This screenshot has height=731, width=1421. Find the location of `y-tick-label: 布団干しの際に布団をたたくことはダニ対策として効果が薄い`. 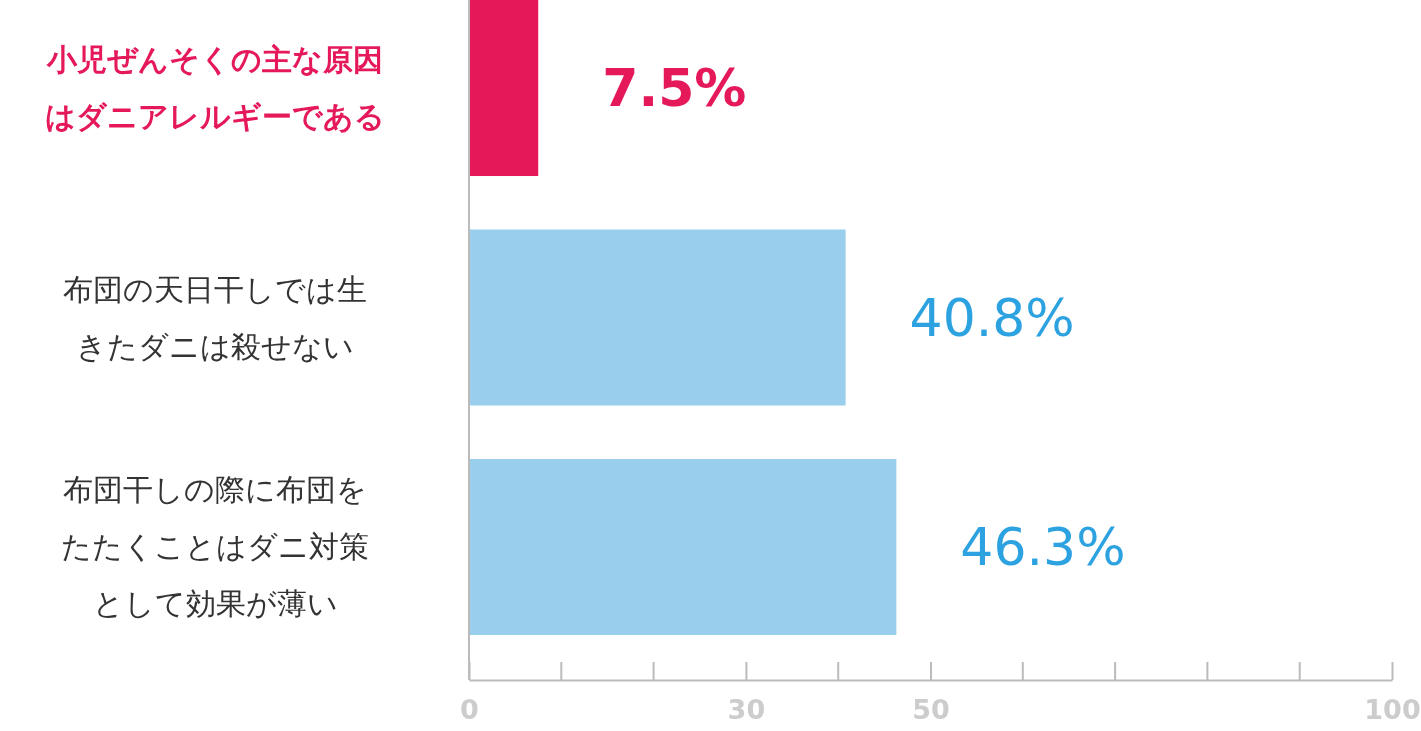

y-tick-label: 布団干しの際に布団をたたくことはダニ対策として効果が薄い is located at coordinates (215, 547).